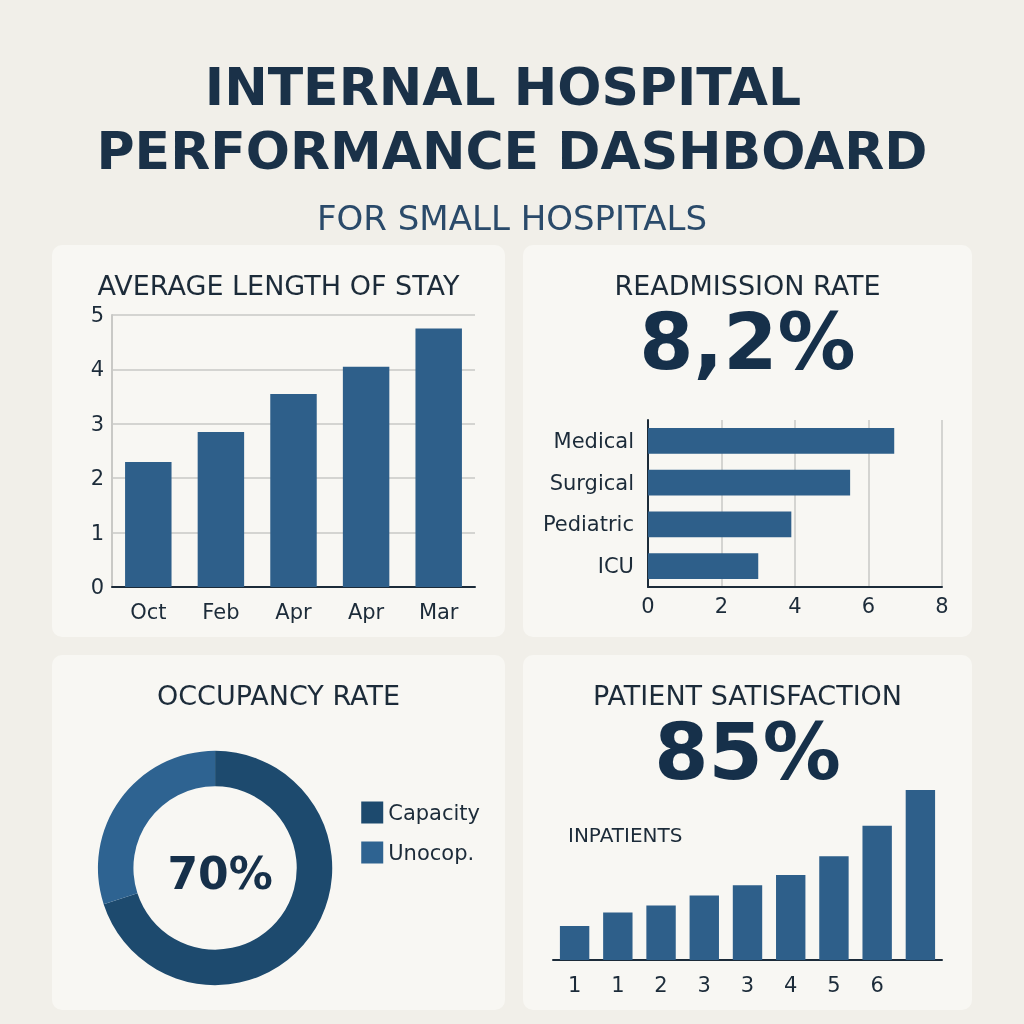 This screenshot has height=1024, width=1024. I want to click on y-tick-label: 4, so click(97, 369).